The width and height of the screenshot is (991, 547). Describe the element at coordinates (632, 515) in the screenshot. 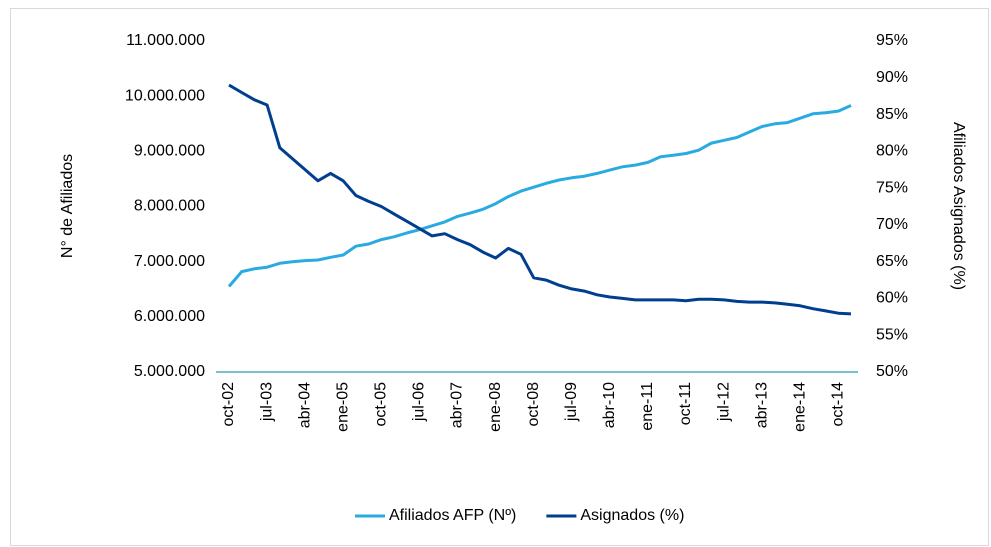

I see `legend-label: Asignados (%)` at that location.